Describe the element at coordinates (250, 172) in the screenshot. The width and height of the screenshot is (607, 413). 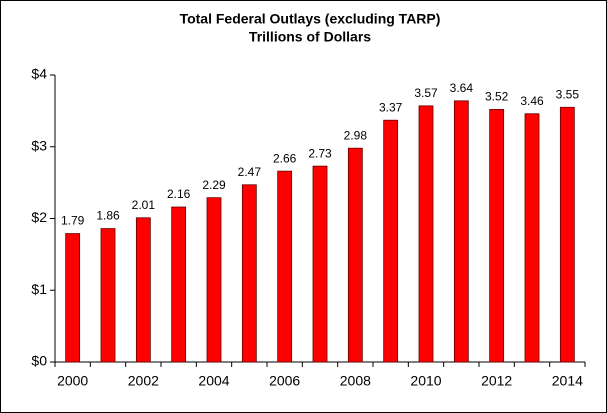
I see `value-label: 2.47` at that location.